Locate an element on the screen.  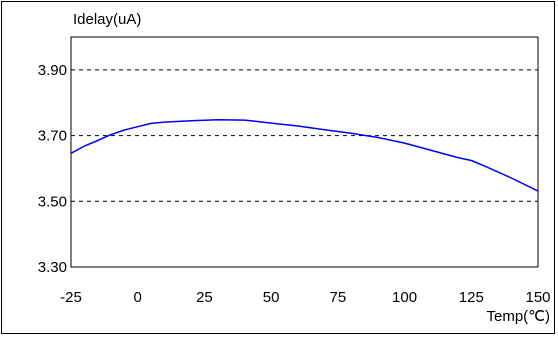
y-tick-label: 3.90 is located at coordinates (52, 70).